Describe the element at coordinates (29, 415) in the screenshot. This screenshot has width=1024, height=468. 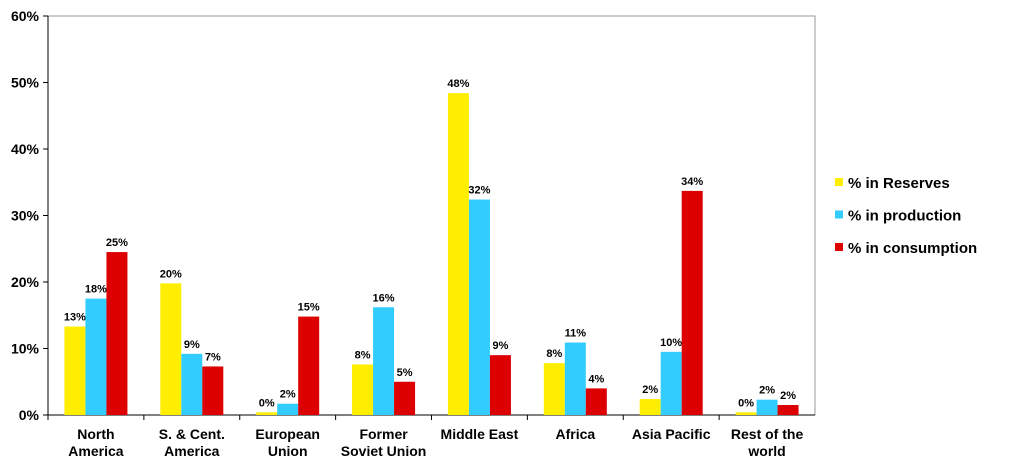
I see `y-tick-label: 0%` at that location.